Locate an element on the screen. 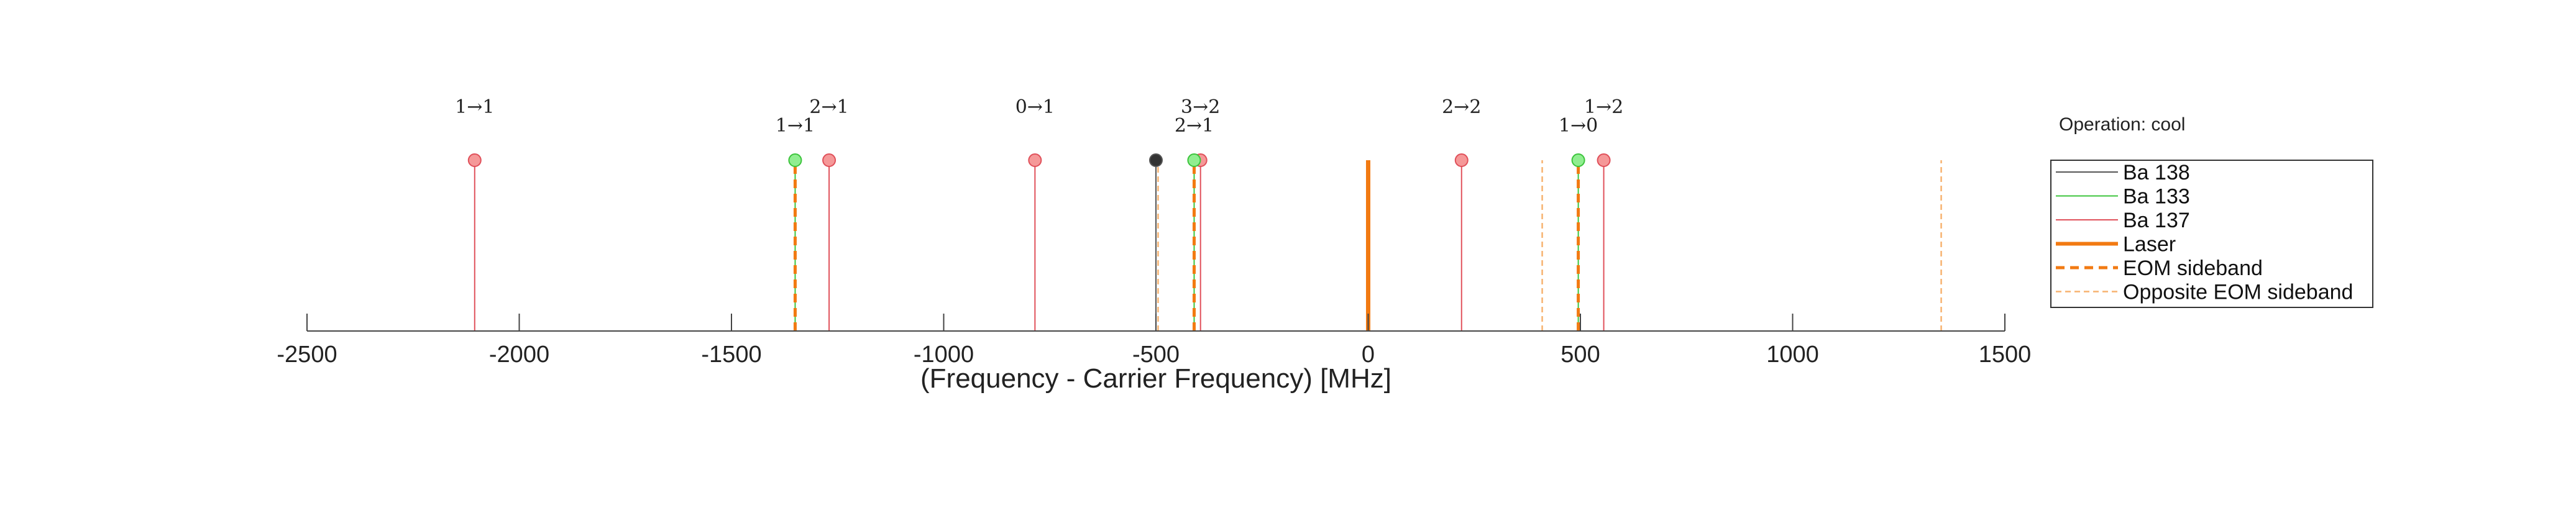 The width and height of the screenshot is (2576, 508). x-ticks-layer: -2500 -2000 -1500 -1000 -500 0 500 1000 1500 is located at coordinates (1154, 341).